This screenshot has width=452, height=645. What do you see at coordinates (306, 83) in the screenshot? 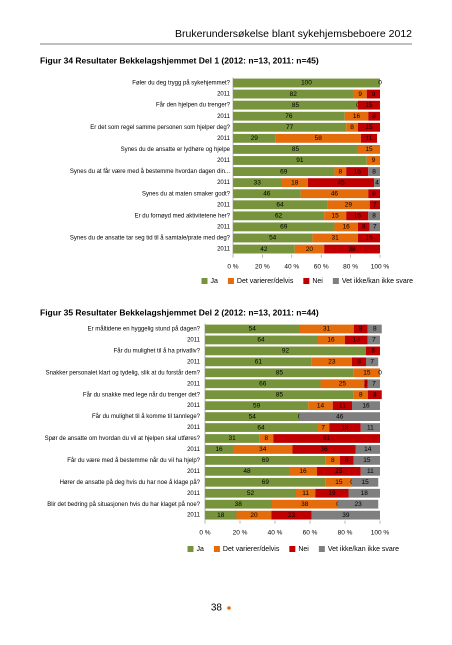
I see `data-label: 100` at bounding box center [306, 83].